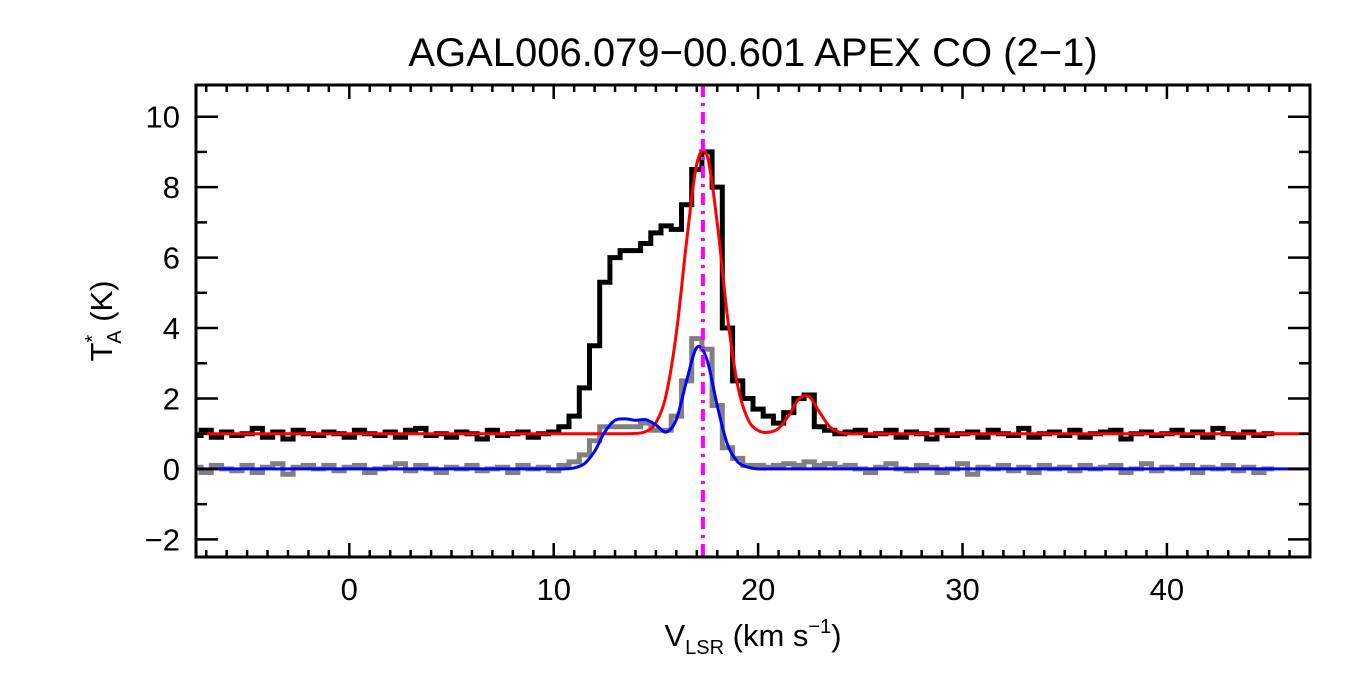 The height and width of the screenshot is (675, 1350). What do you see at coordinates (104, 320) in the screenshot?
I see `y-axis-label: T*A (K)` at bounding box center [104, 320].